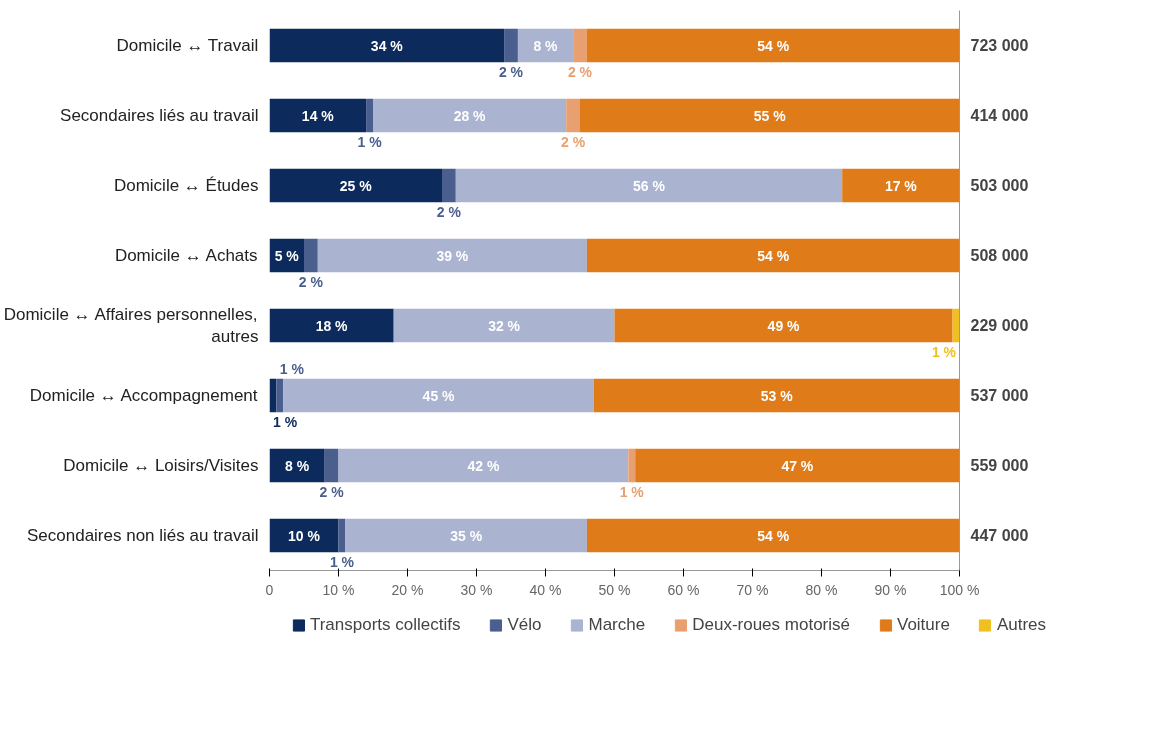 The image size is (1164, 748). I want to click on x-tick-label: 0, so click(269, 589).